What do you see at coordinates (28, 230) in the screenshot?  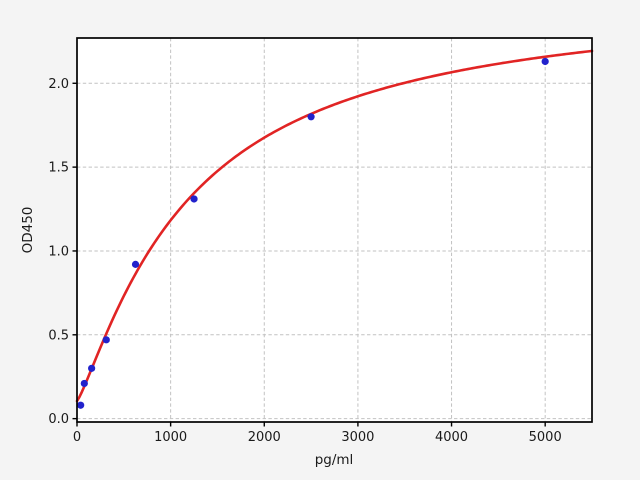 I see `y-axis-label: OD450` at bounding box center [28, 230].